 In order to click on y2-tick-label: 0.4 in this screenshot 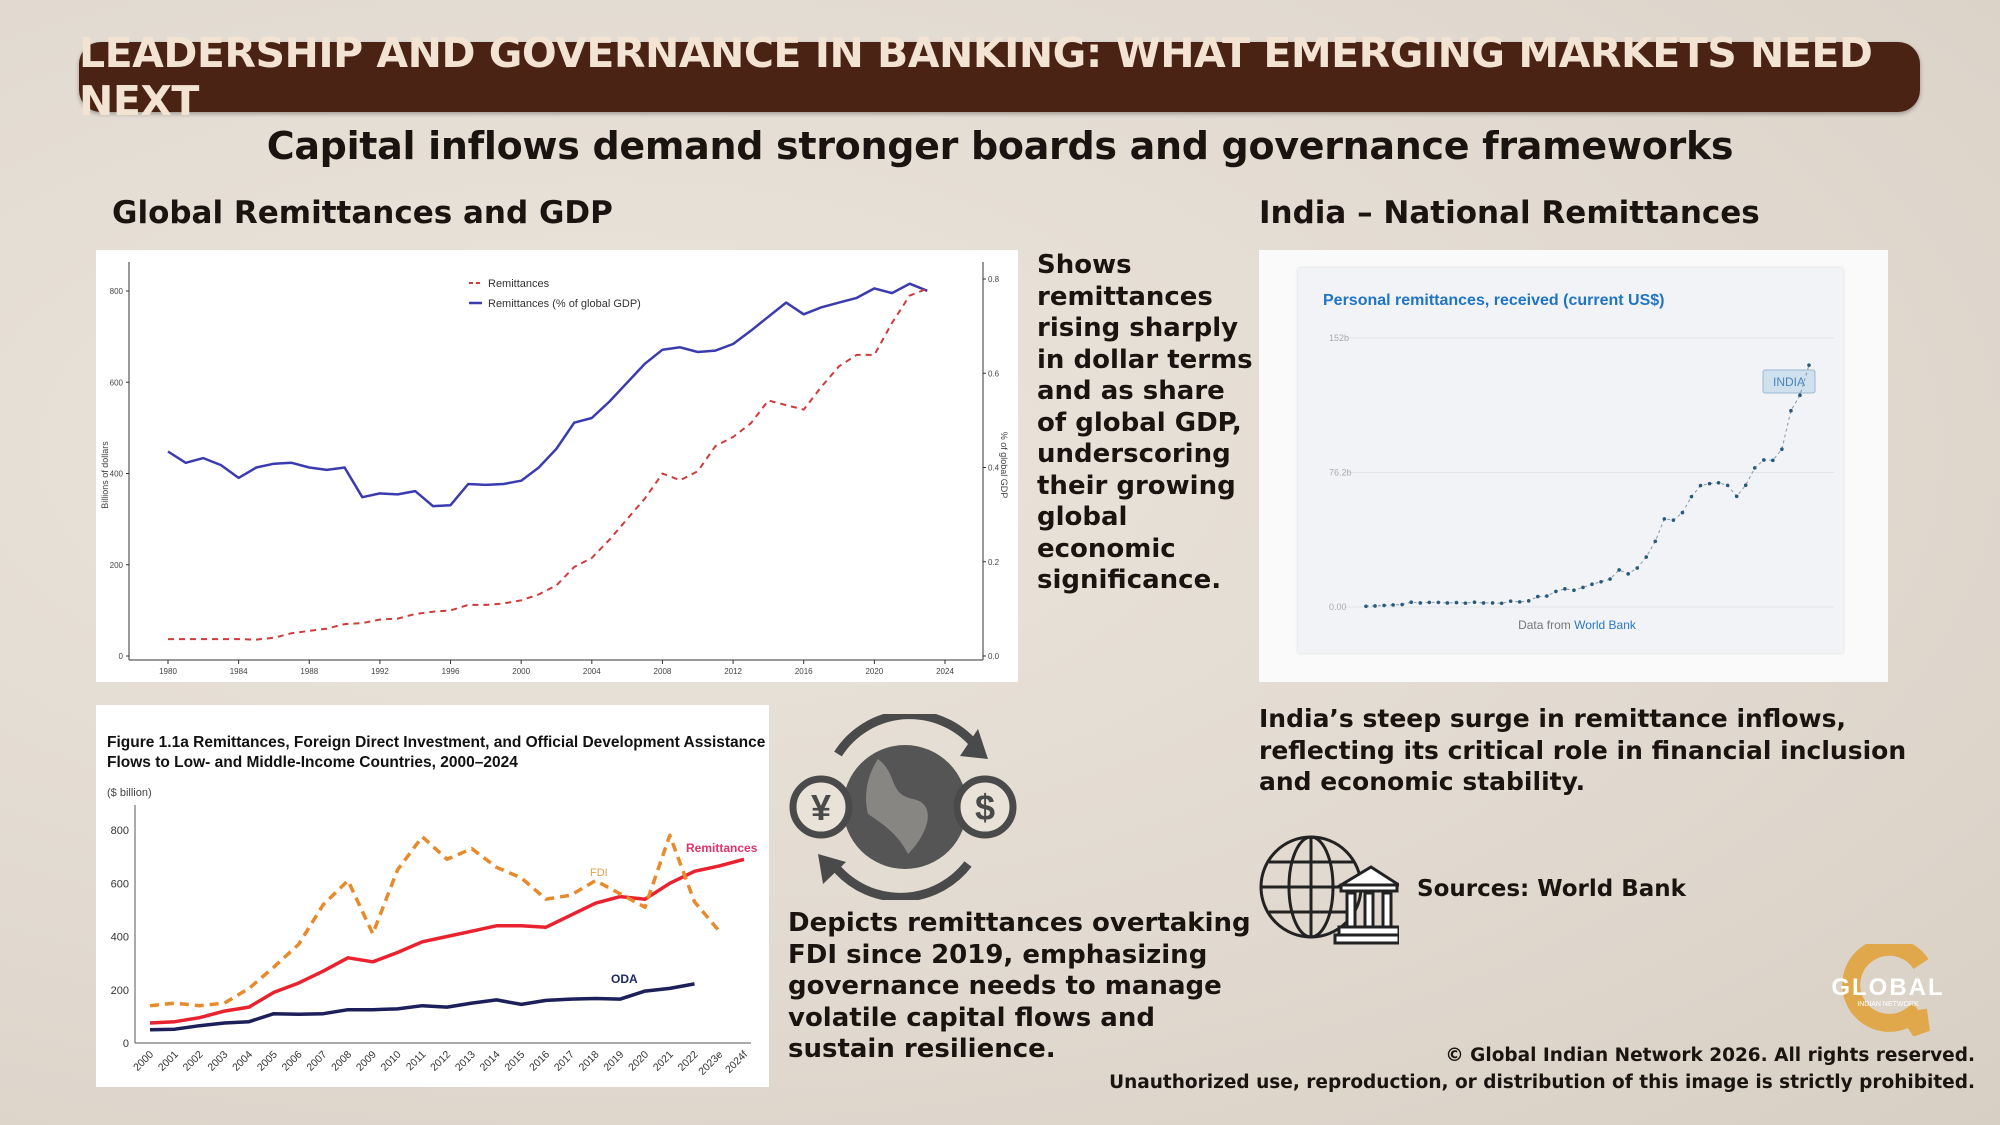, I will do `click(994, 468)`.